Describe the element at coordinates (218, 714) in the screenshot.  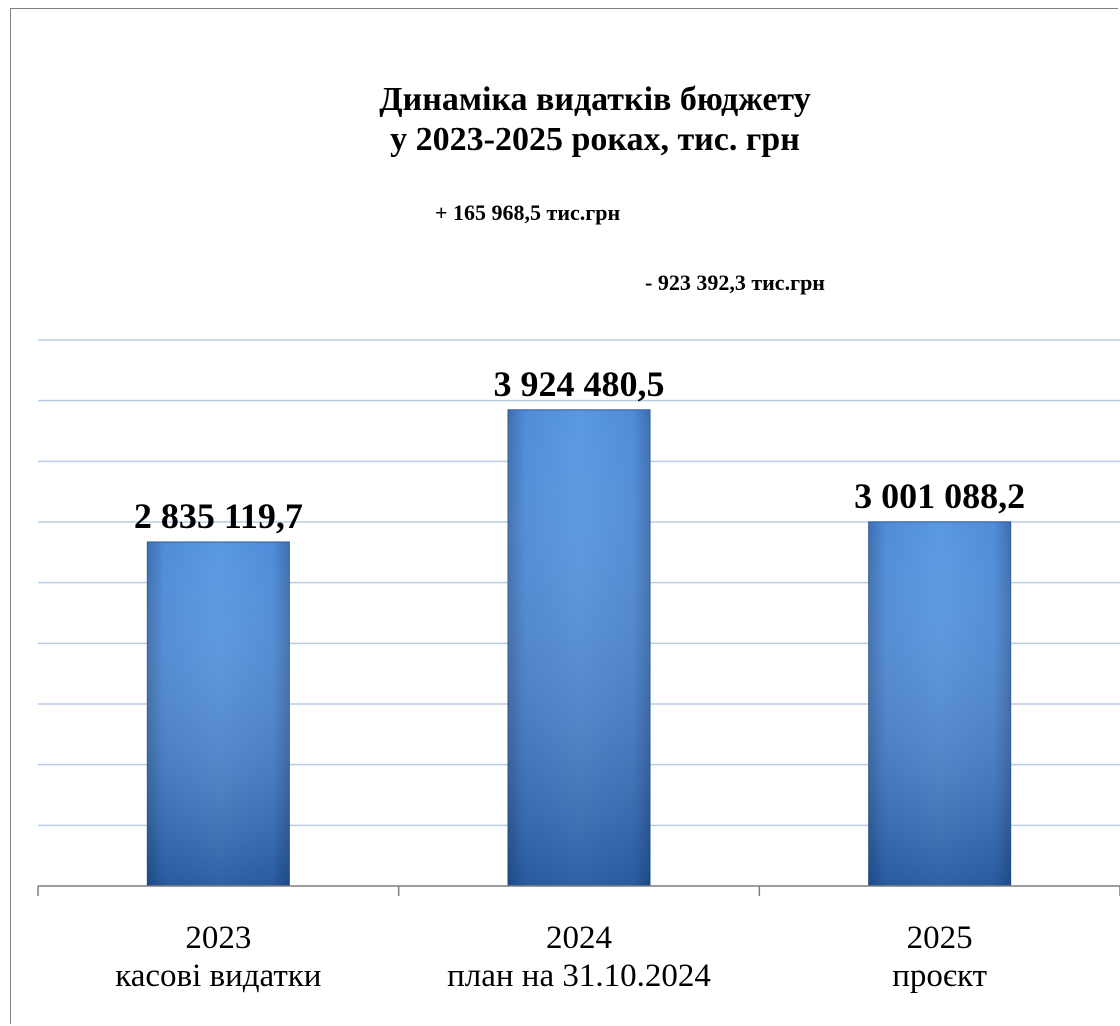
I see `bar-shade-2023` at that location.